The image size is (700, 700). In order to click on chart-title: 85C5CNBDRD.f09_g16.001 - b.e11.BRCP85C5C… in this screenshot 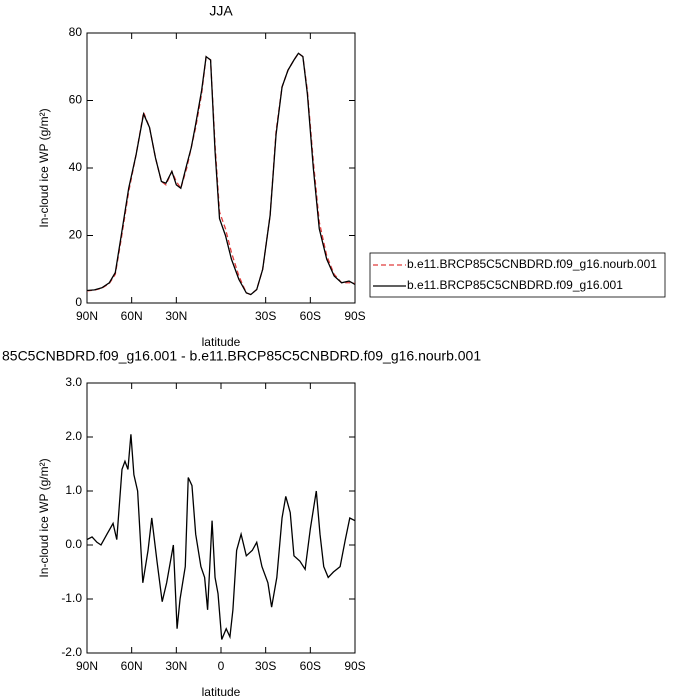, I will do `click(241, 356)`.